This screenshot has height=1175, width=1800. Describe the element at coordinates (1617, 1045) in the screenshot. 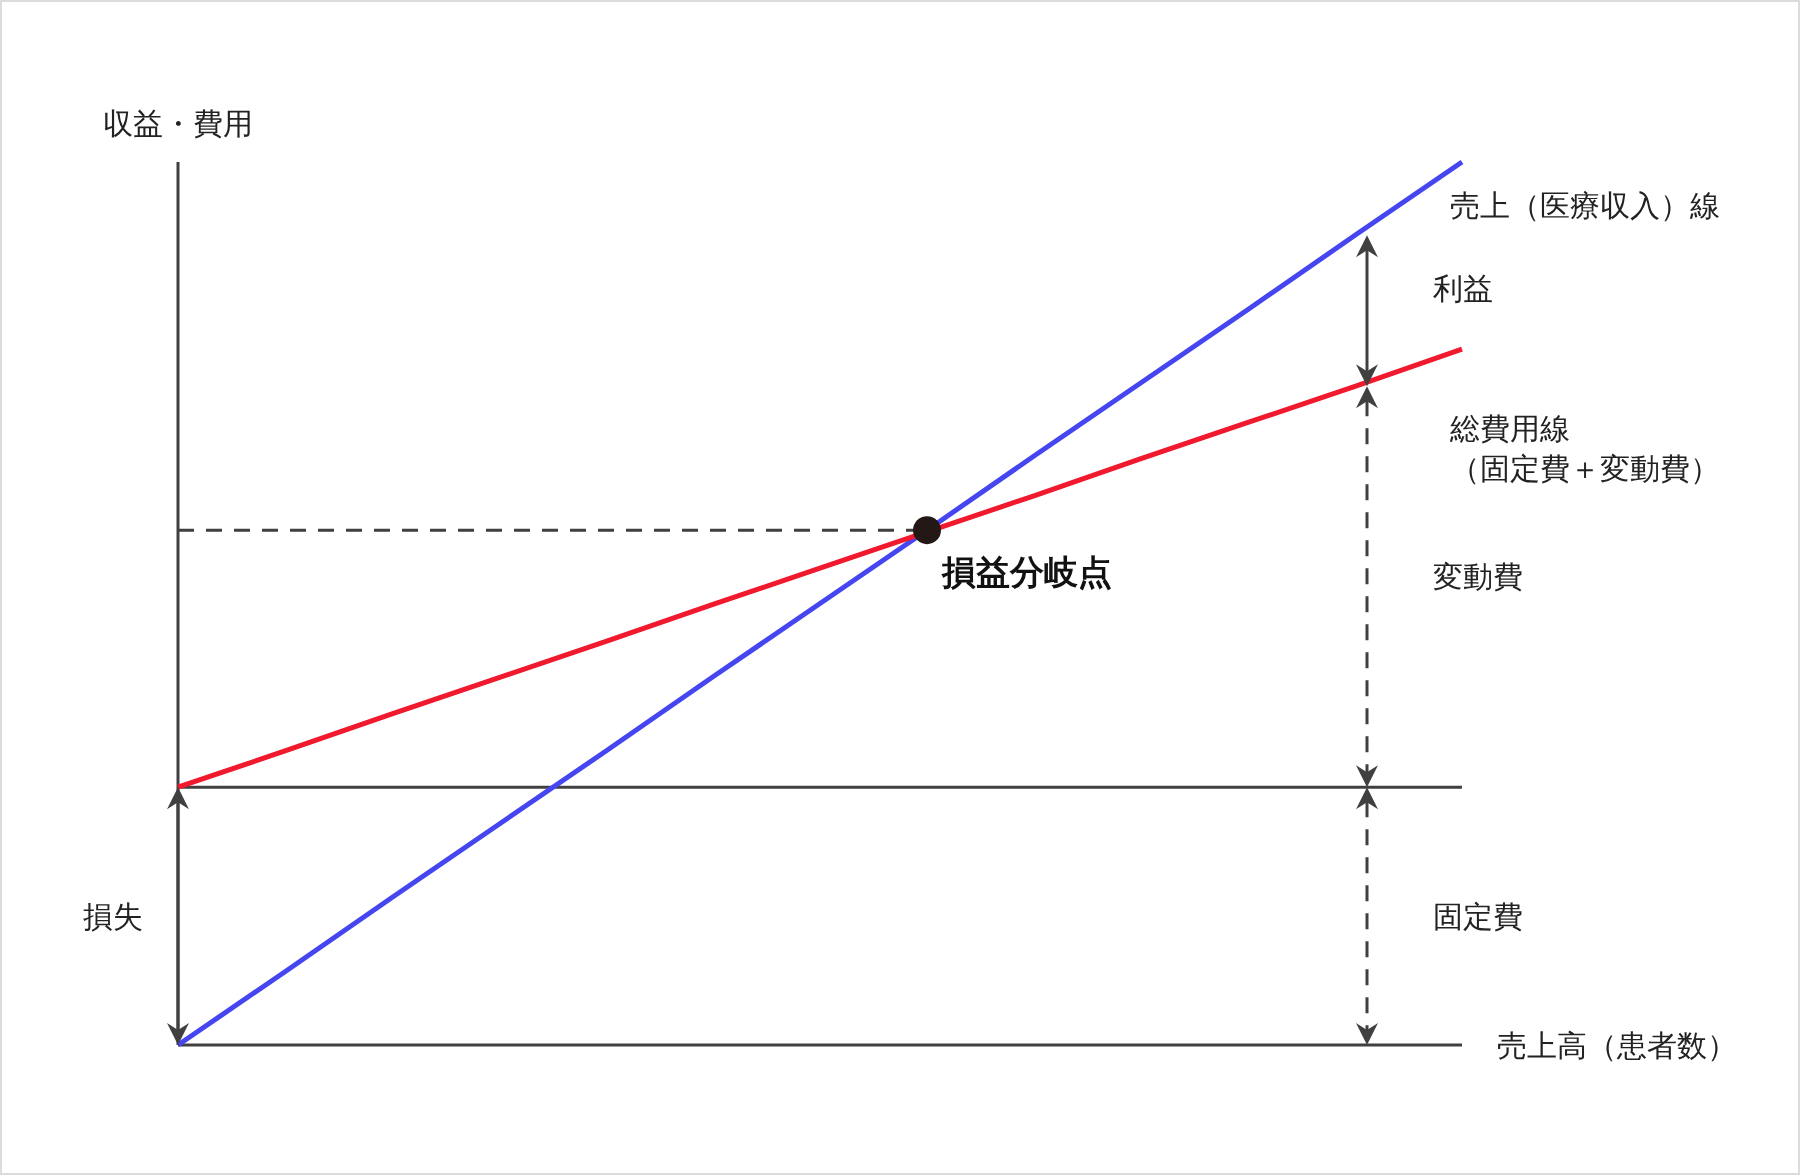

I see `x-axis-title: 売上高（患者数）` at that location.